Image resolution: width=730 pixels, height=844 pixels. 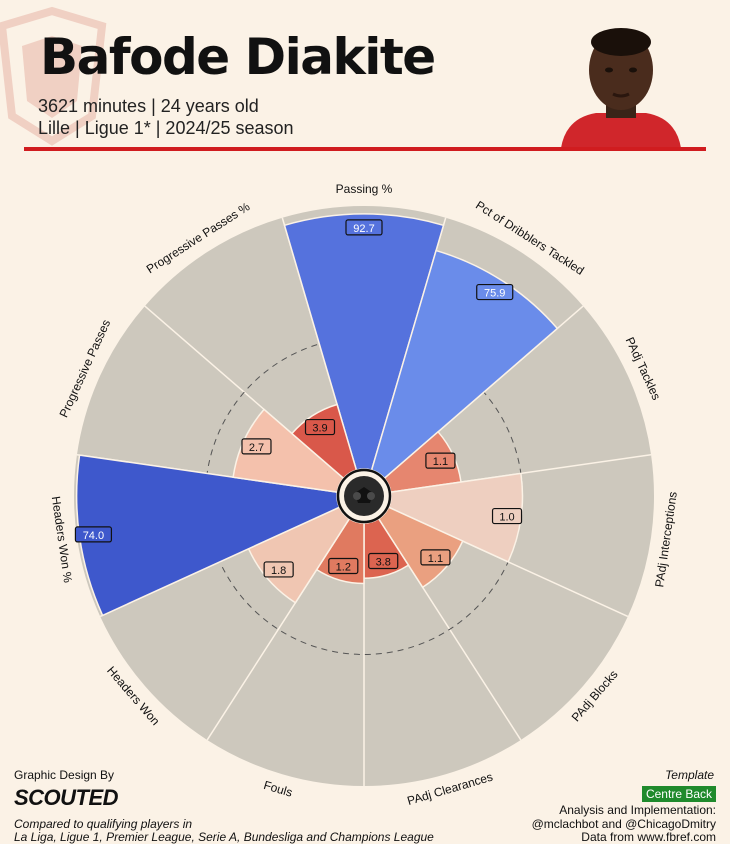 What do you see at coordinates (621, 88) in the screenshot?
I see `player-photo` at bounding box center [621, 88].